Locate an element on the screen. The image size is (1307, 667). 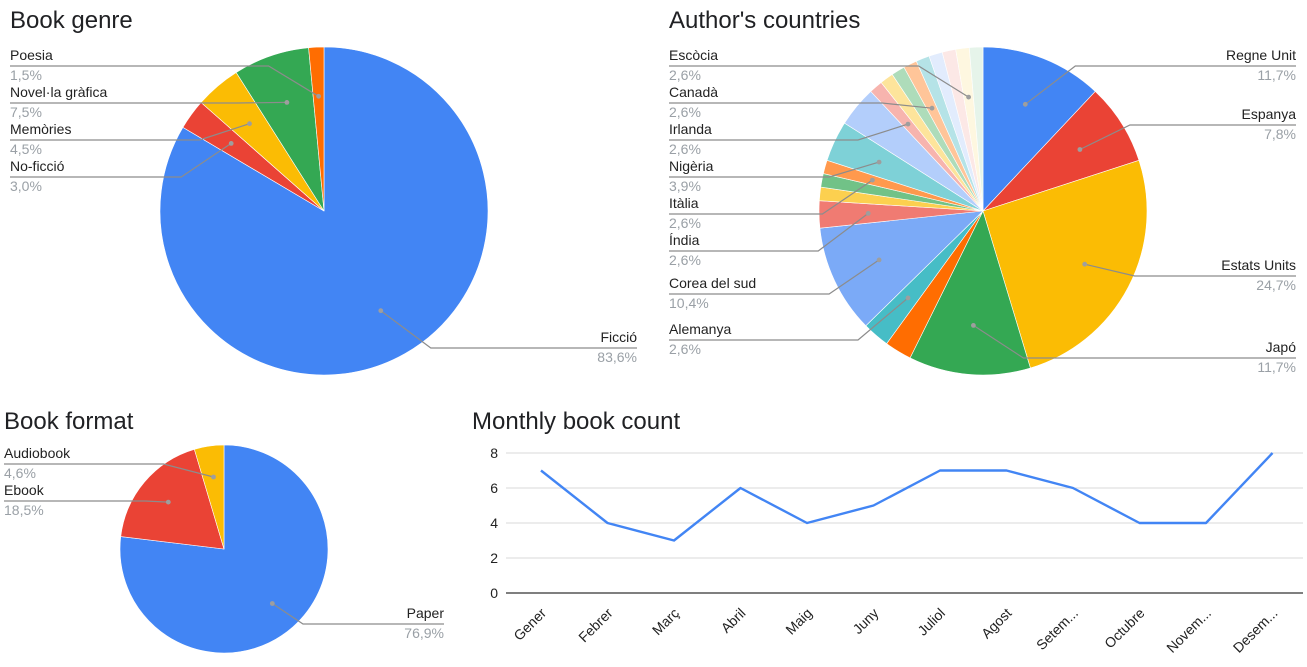
countries-espanya-leader-dot is located at coordinates (1080, 149).